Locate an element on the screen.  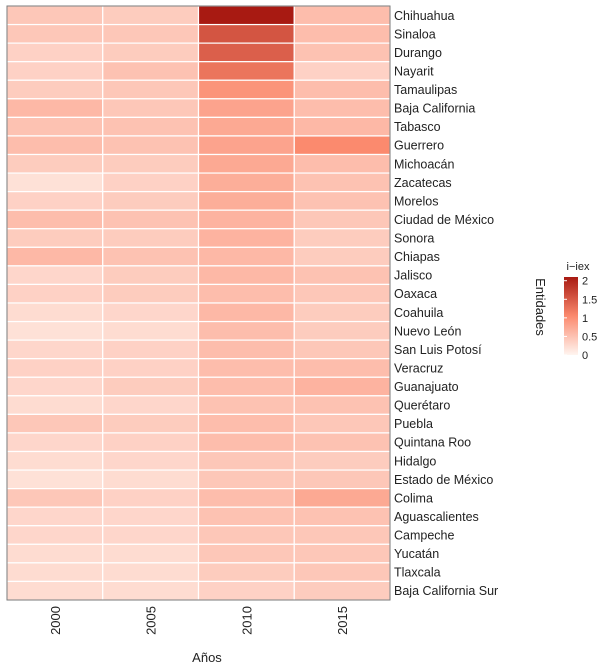
y-tick-label: Baja California Sur is located at coordinates (446, 591).